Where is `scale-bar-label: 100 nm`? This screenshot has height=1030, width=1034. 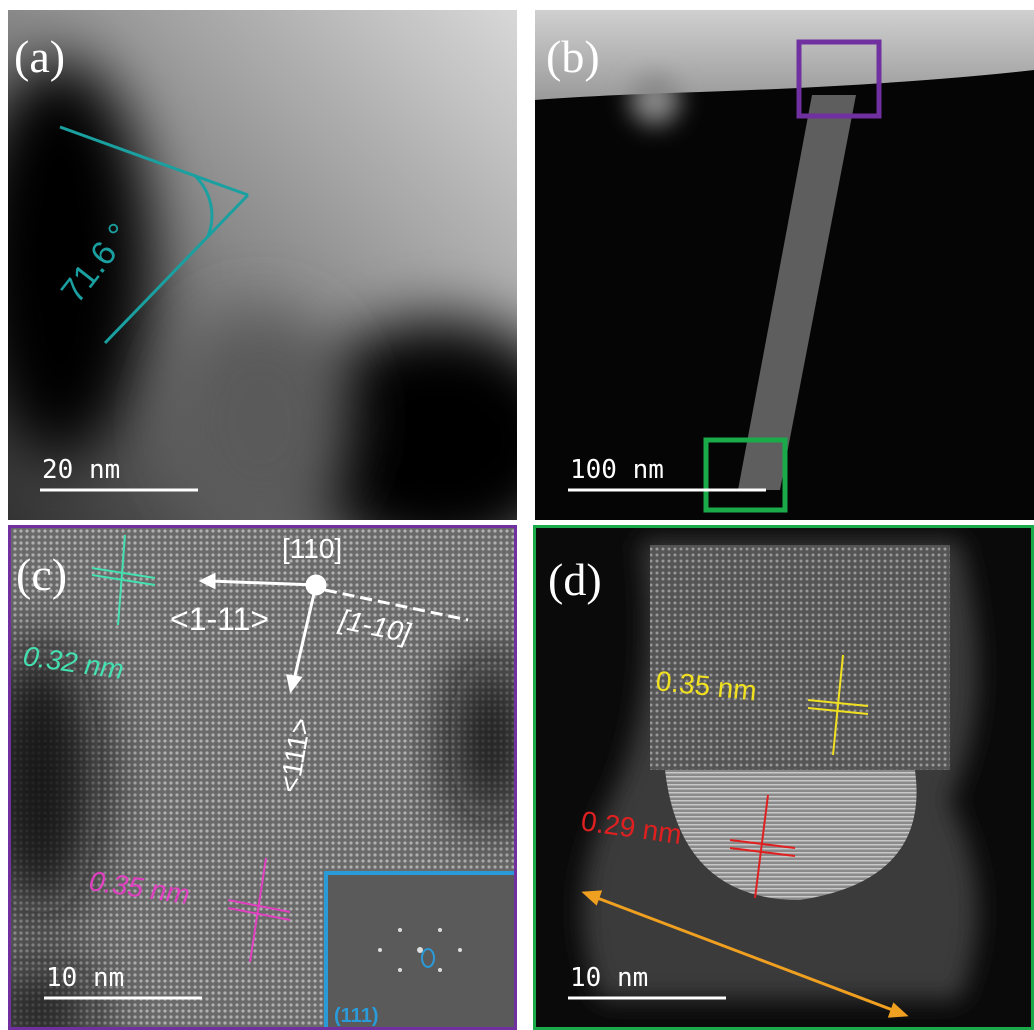
scale-bar-label: 100 nm is located at coordinates (617, 470).